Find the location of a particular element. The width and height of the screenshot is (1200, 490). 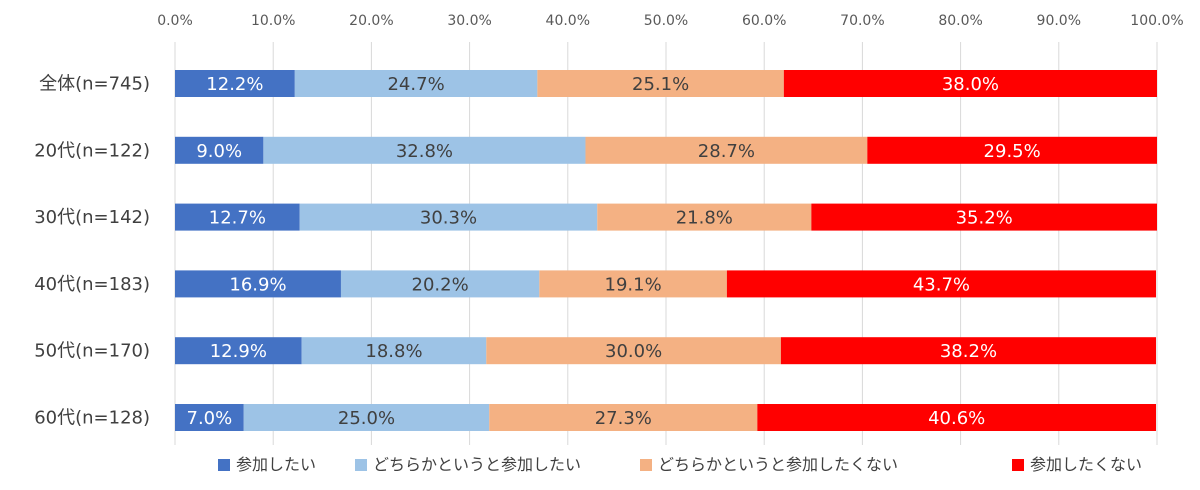

legend: 参加したい どちらかというと参加したい どちらかというと参加したくない 参加したくない is located at coordinates (680, 464).